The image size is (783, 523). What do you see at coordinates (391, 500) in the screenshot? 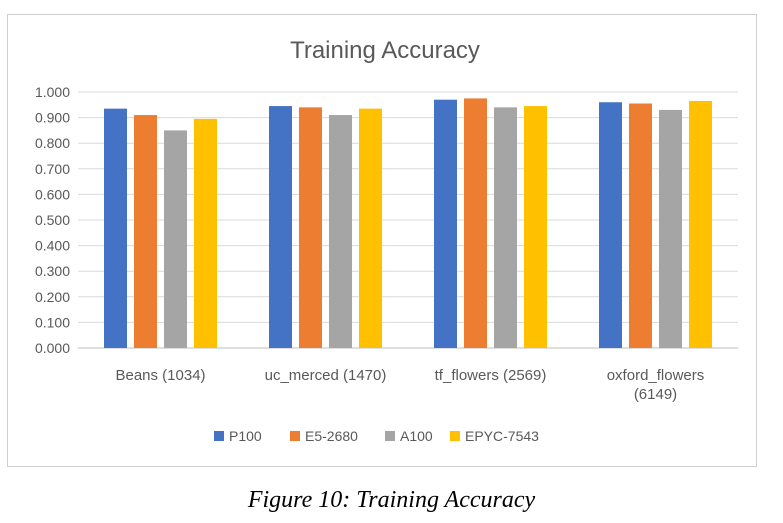
I see `figure-caption: Figure 10: Training Accuracy` at bounding box center [391, 500].